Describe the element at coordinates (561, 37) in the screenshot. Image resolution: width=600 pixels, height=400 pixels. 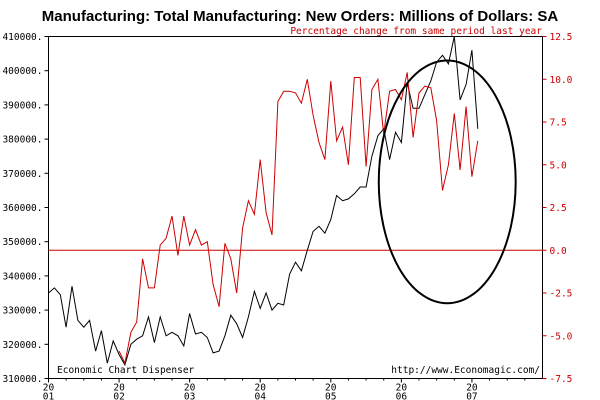
I see `right-tick-label: 12.5` at that location.